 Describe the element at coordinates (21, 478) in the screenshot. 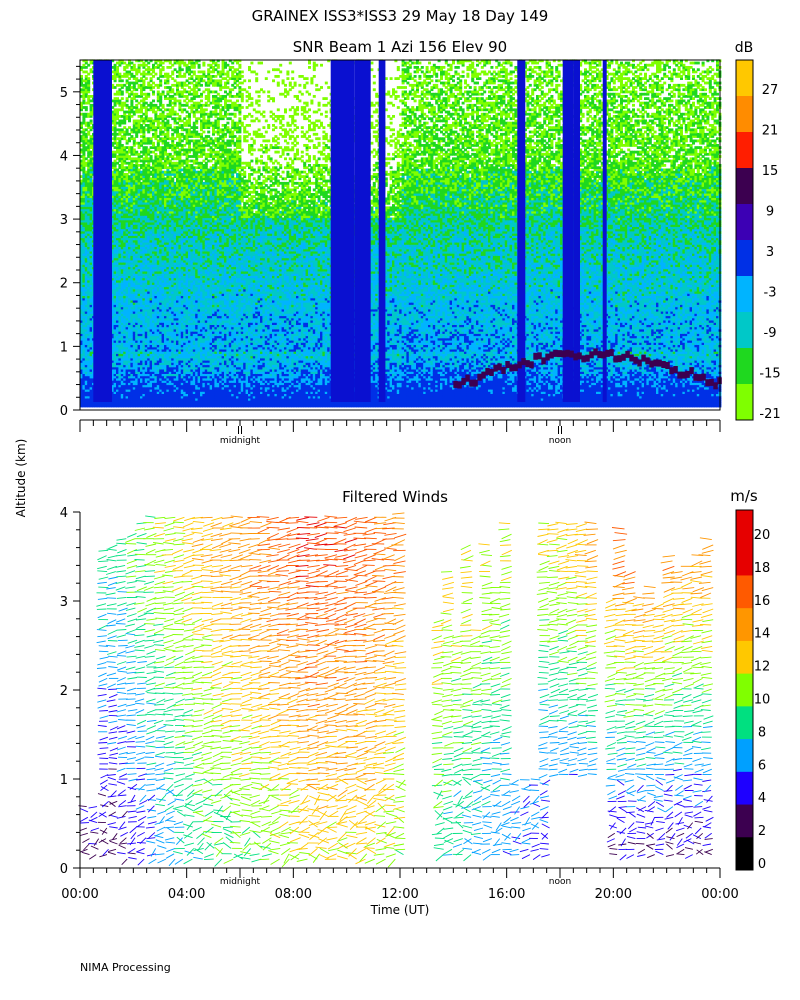

I see `y-axis-label: Altitude (km)` at that location.